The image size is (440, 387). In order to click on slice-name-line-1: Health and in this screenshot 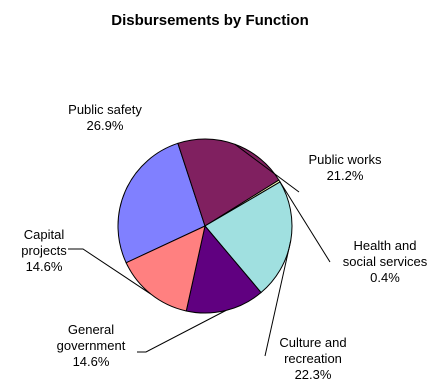, I will do `click(385, 245)`.